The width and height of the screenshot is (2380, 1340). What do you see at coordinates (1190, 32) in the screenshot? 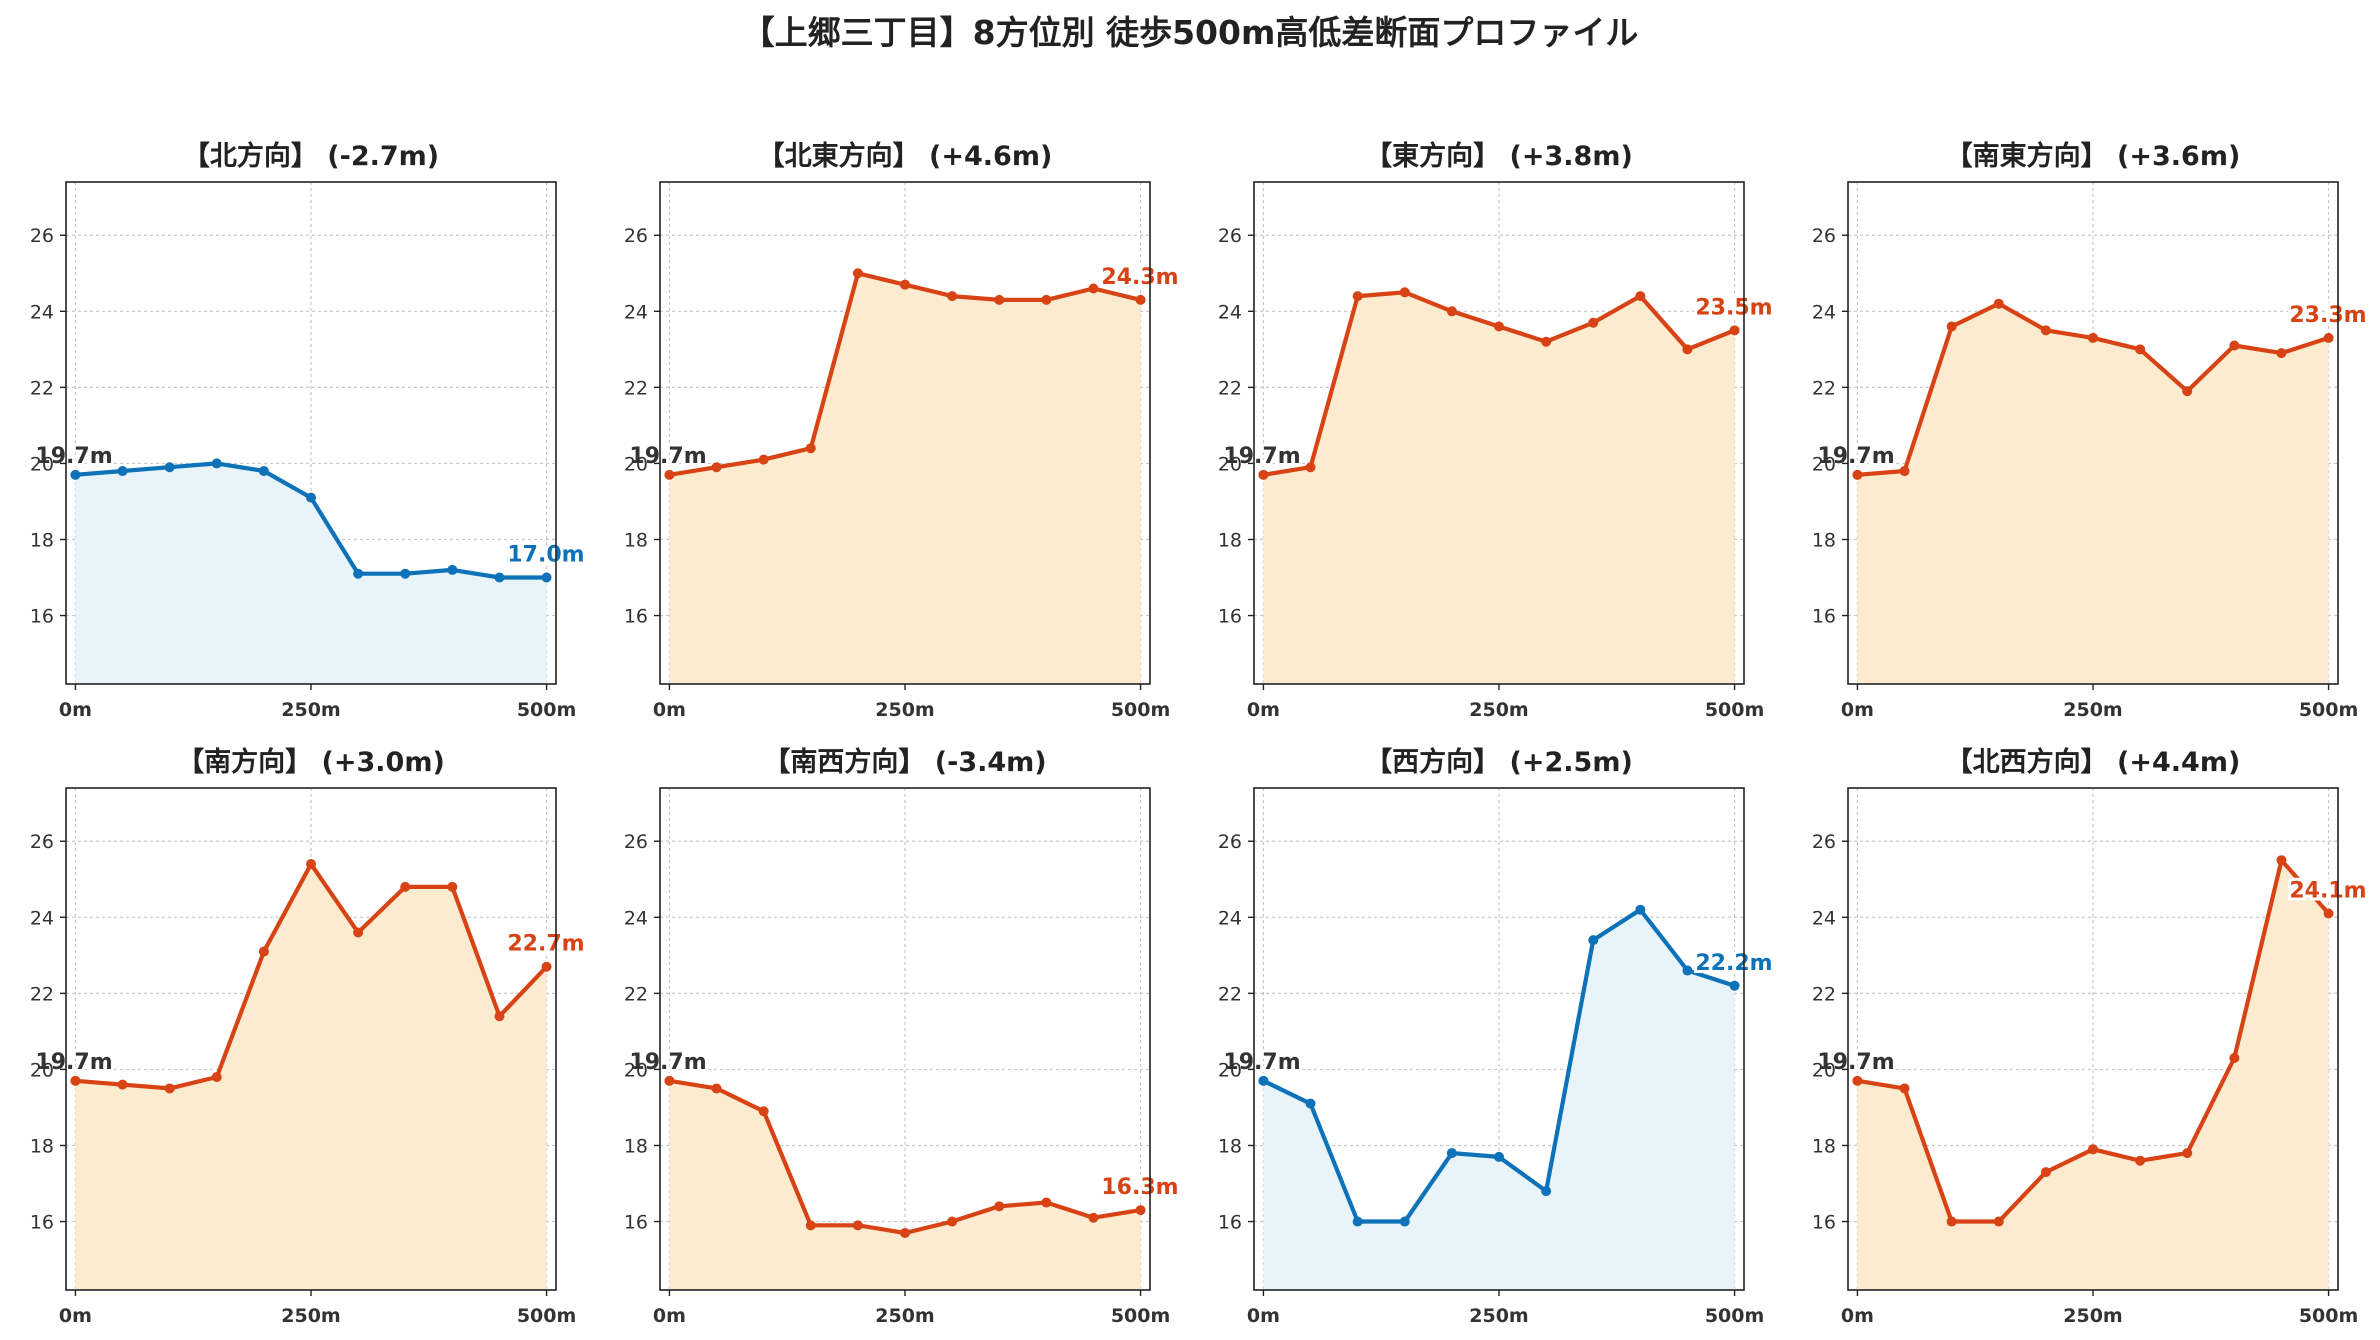
I see `figure-title: 【上郷三丁目】8方位別 徒歩500m高低差断面プロファイル` at bounding box center [1190, 32].